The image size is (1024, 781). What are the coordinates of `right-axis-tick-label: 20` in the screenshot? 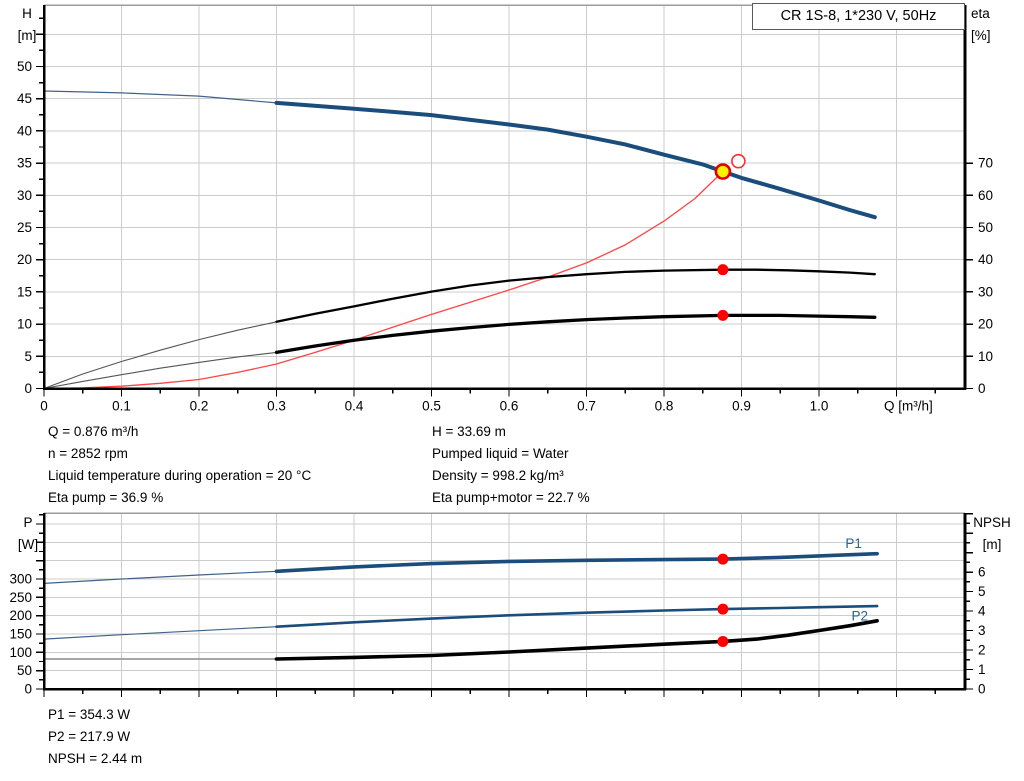 It's located at (985, 324).